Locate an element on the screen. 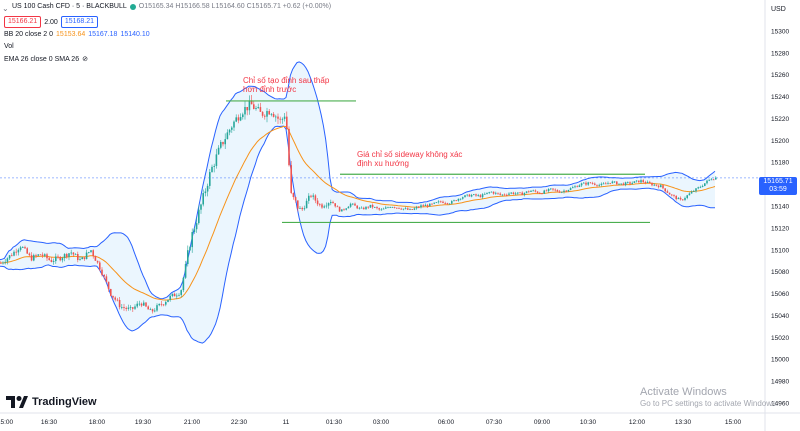  vol-legend: Vol is located at coordinates (9, 46).